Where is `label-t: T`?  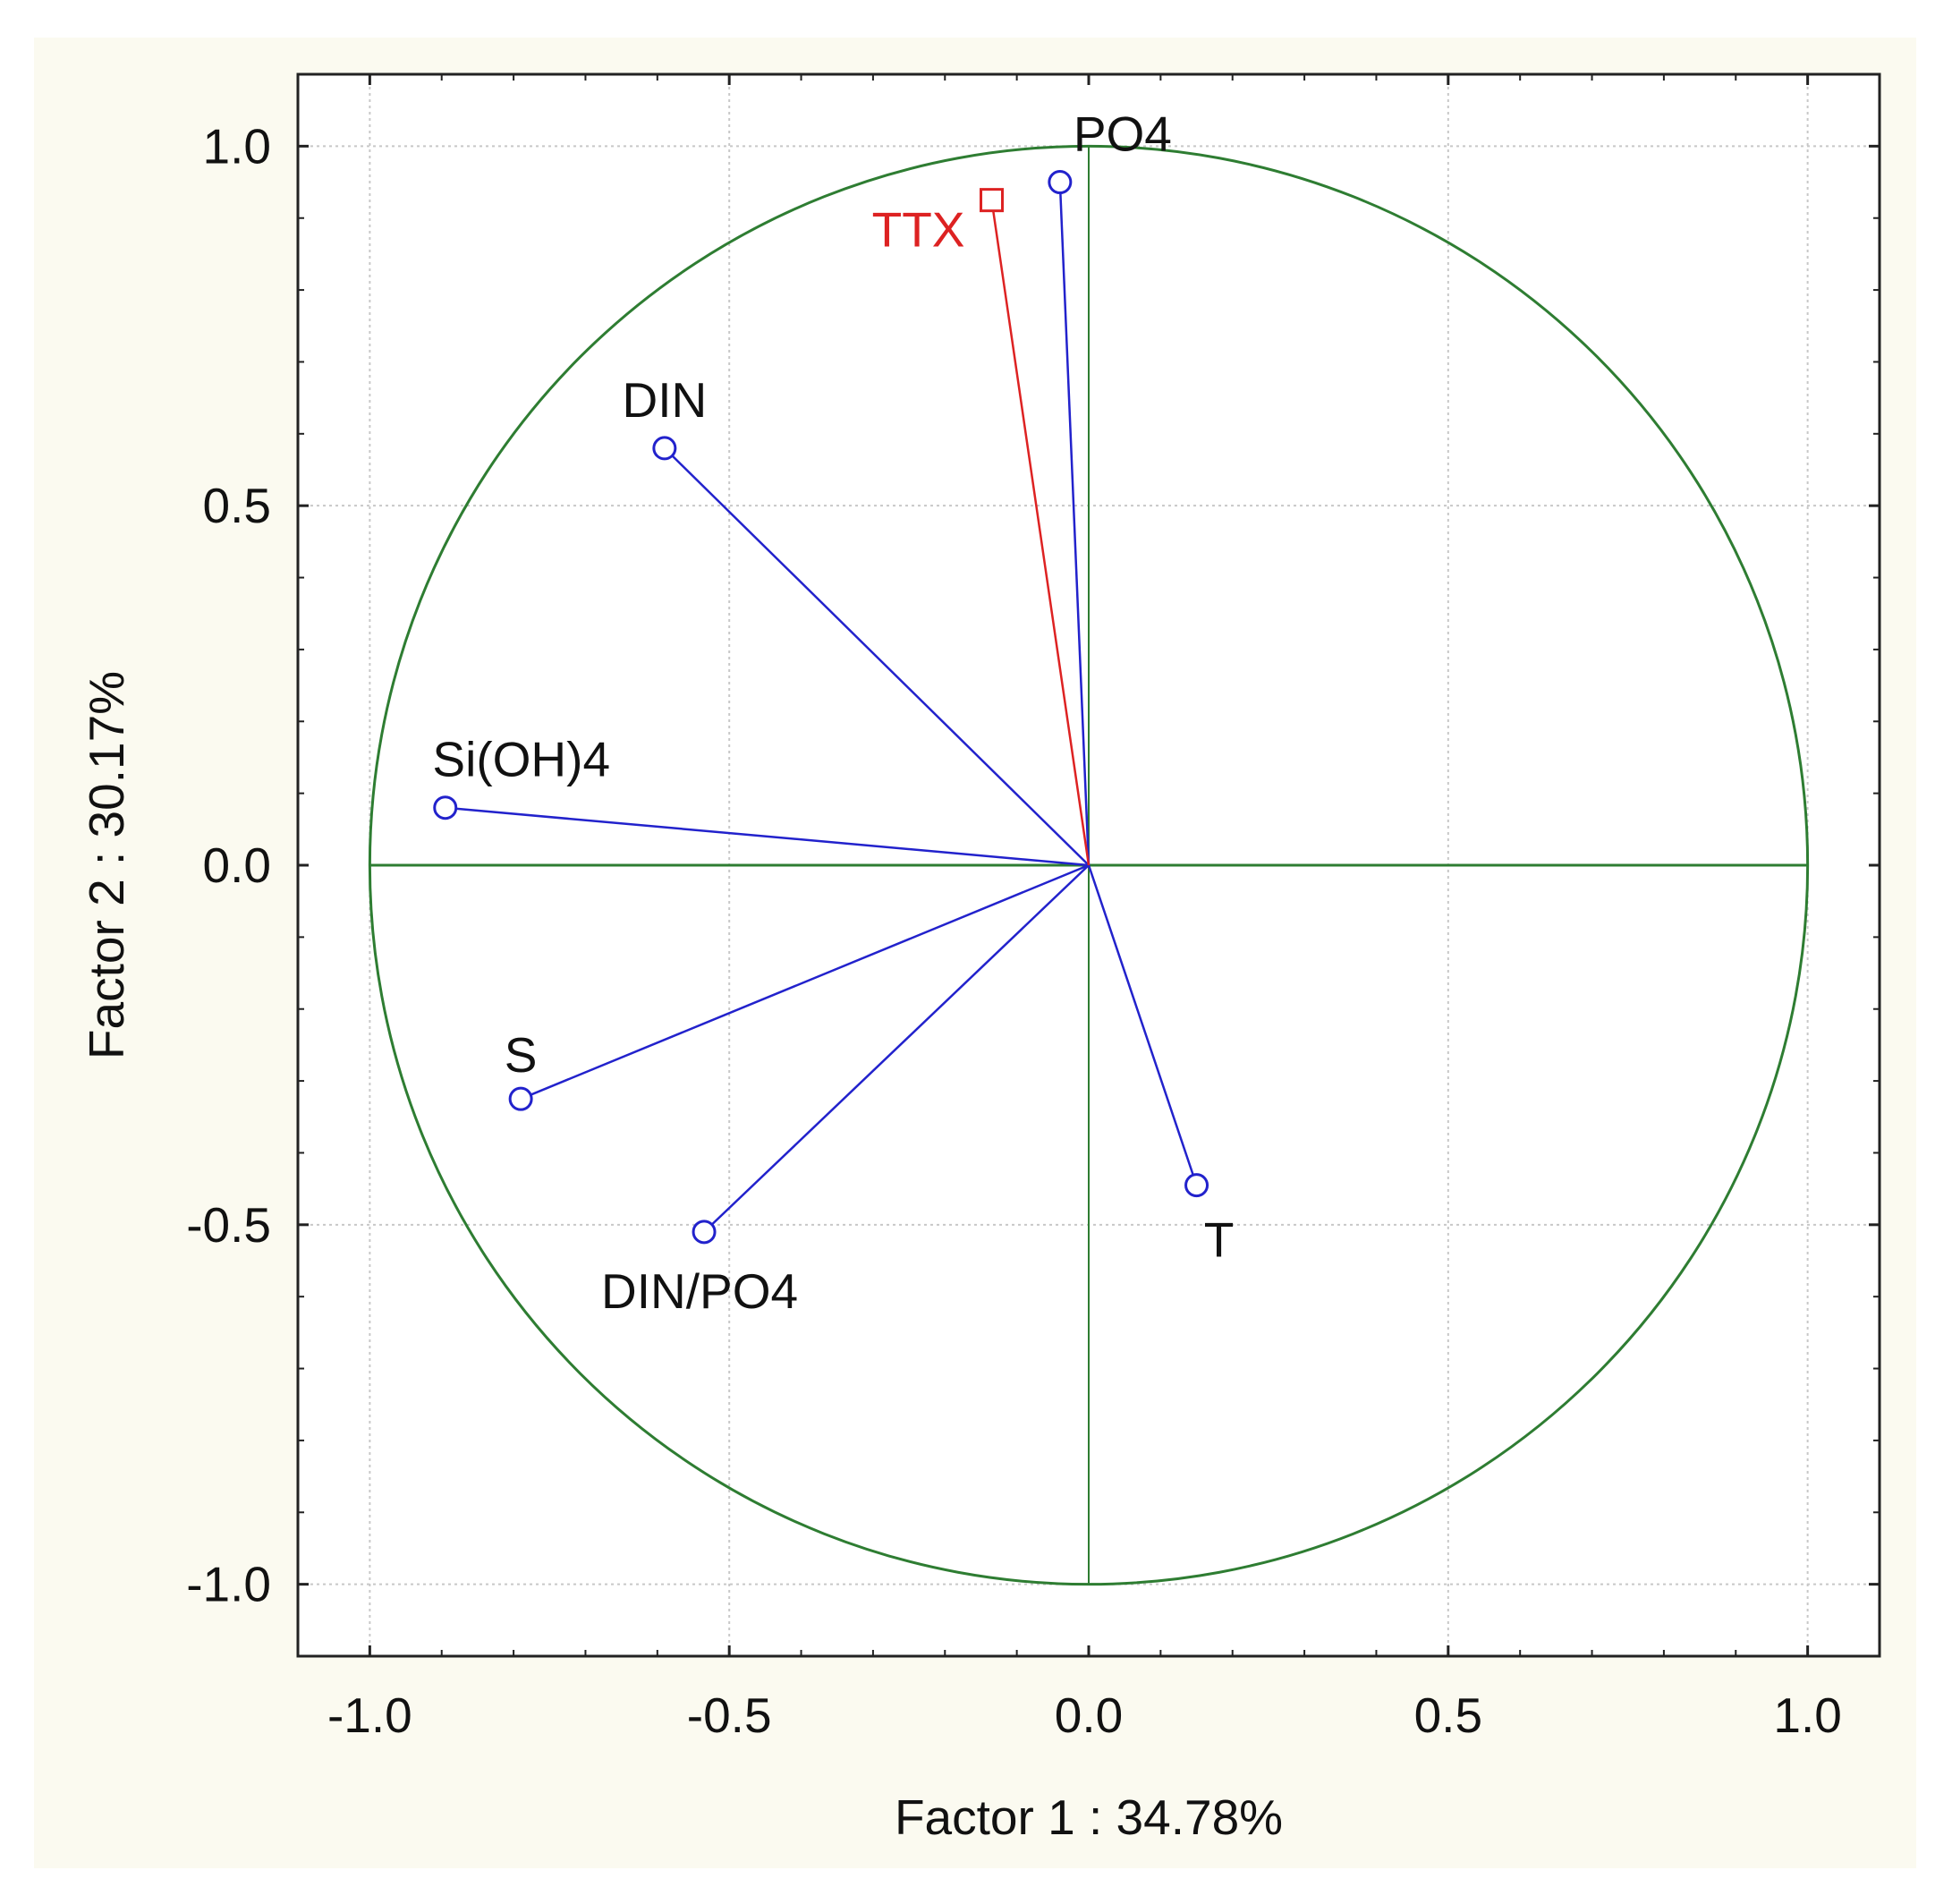 label-t: T is located at coordinates (1219, 1240).